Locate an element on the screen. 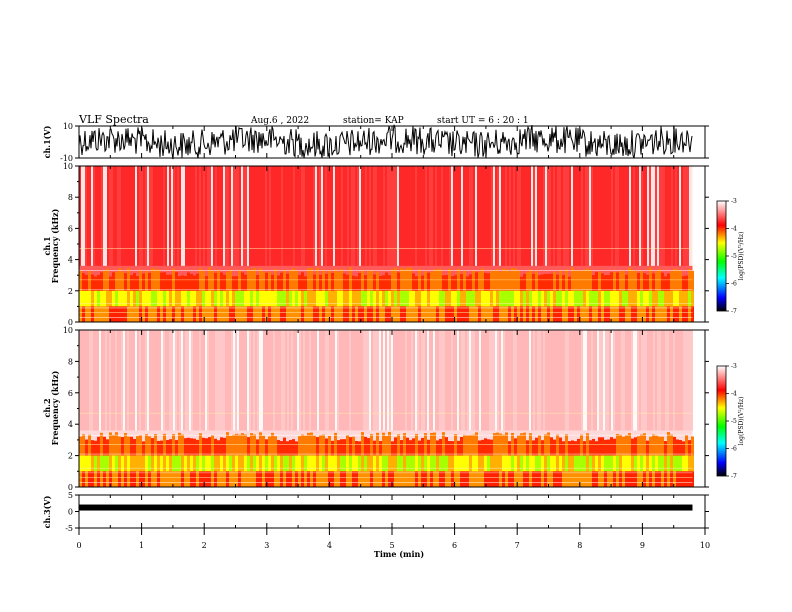 This screenshot has width=792, height=612. x-tick-label: 8 is located at coordinates (579, 545).